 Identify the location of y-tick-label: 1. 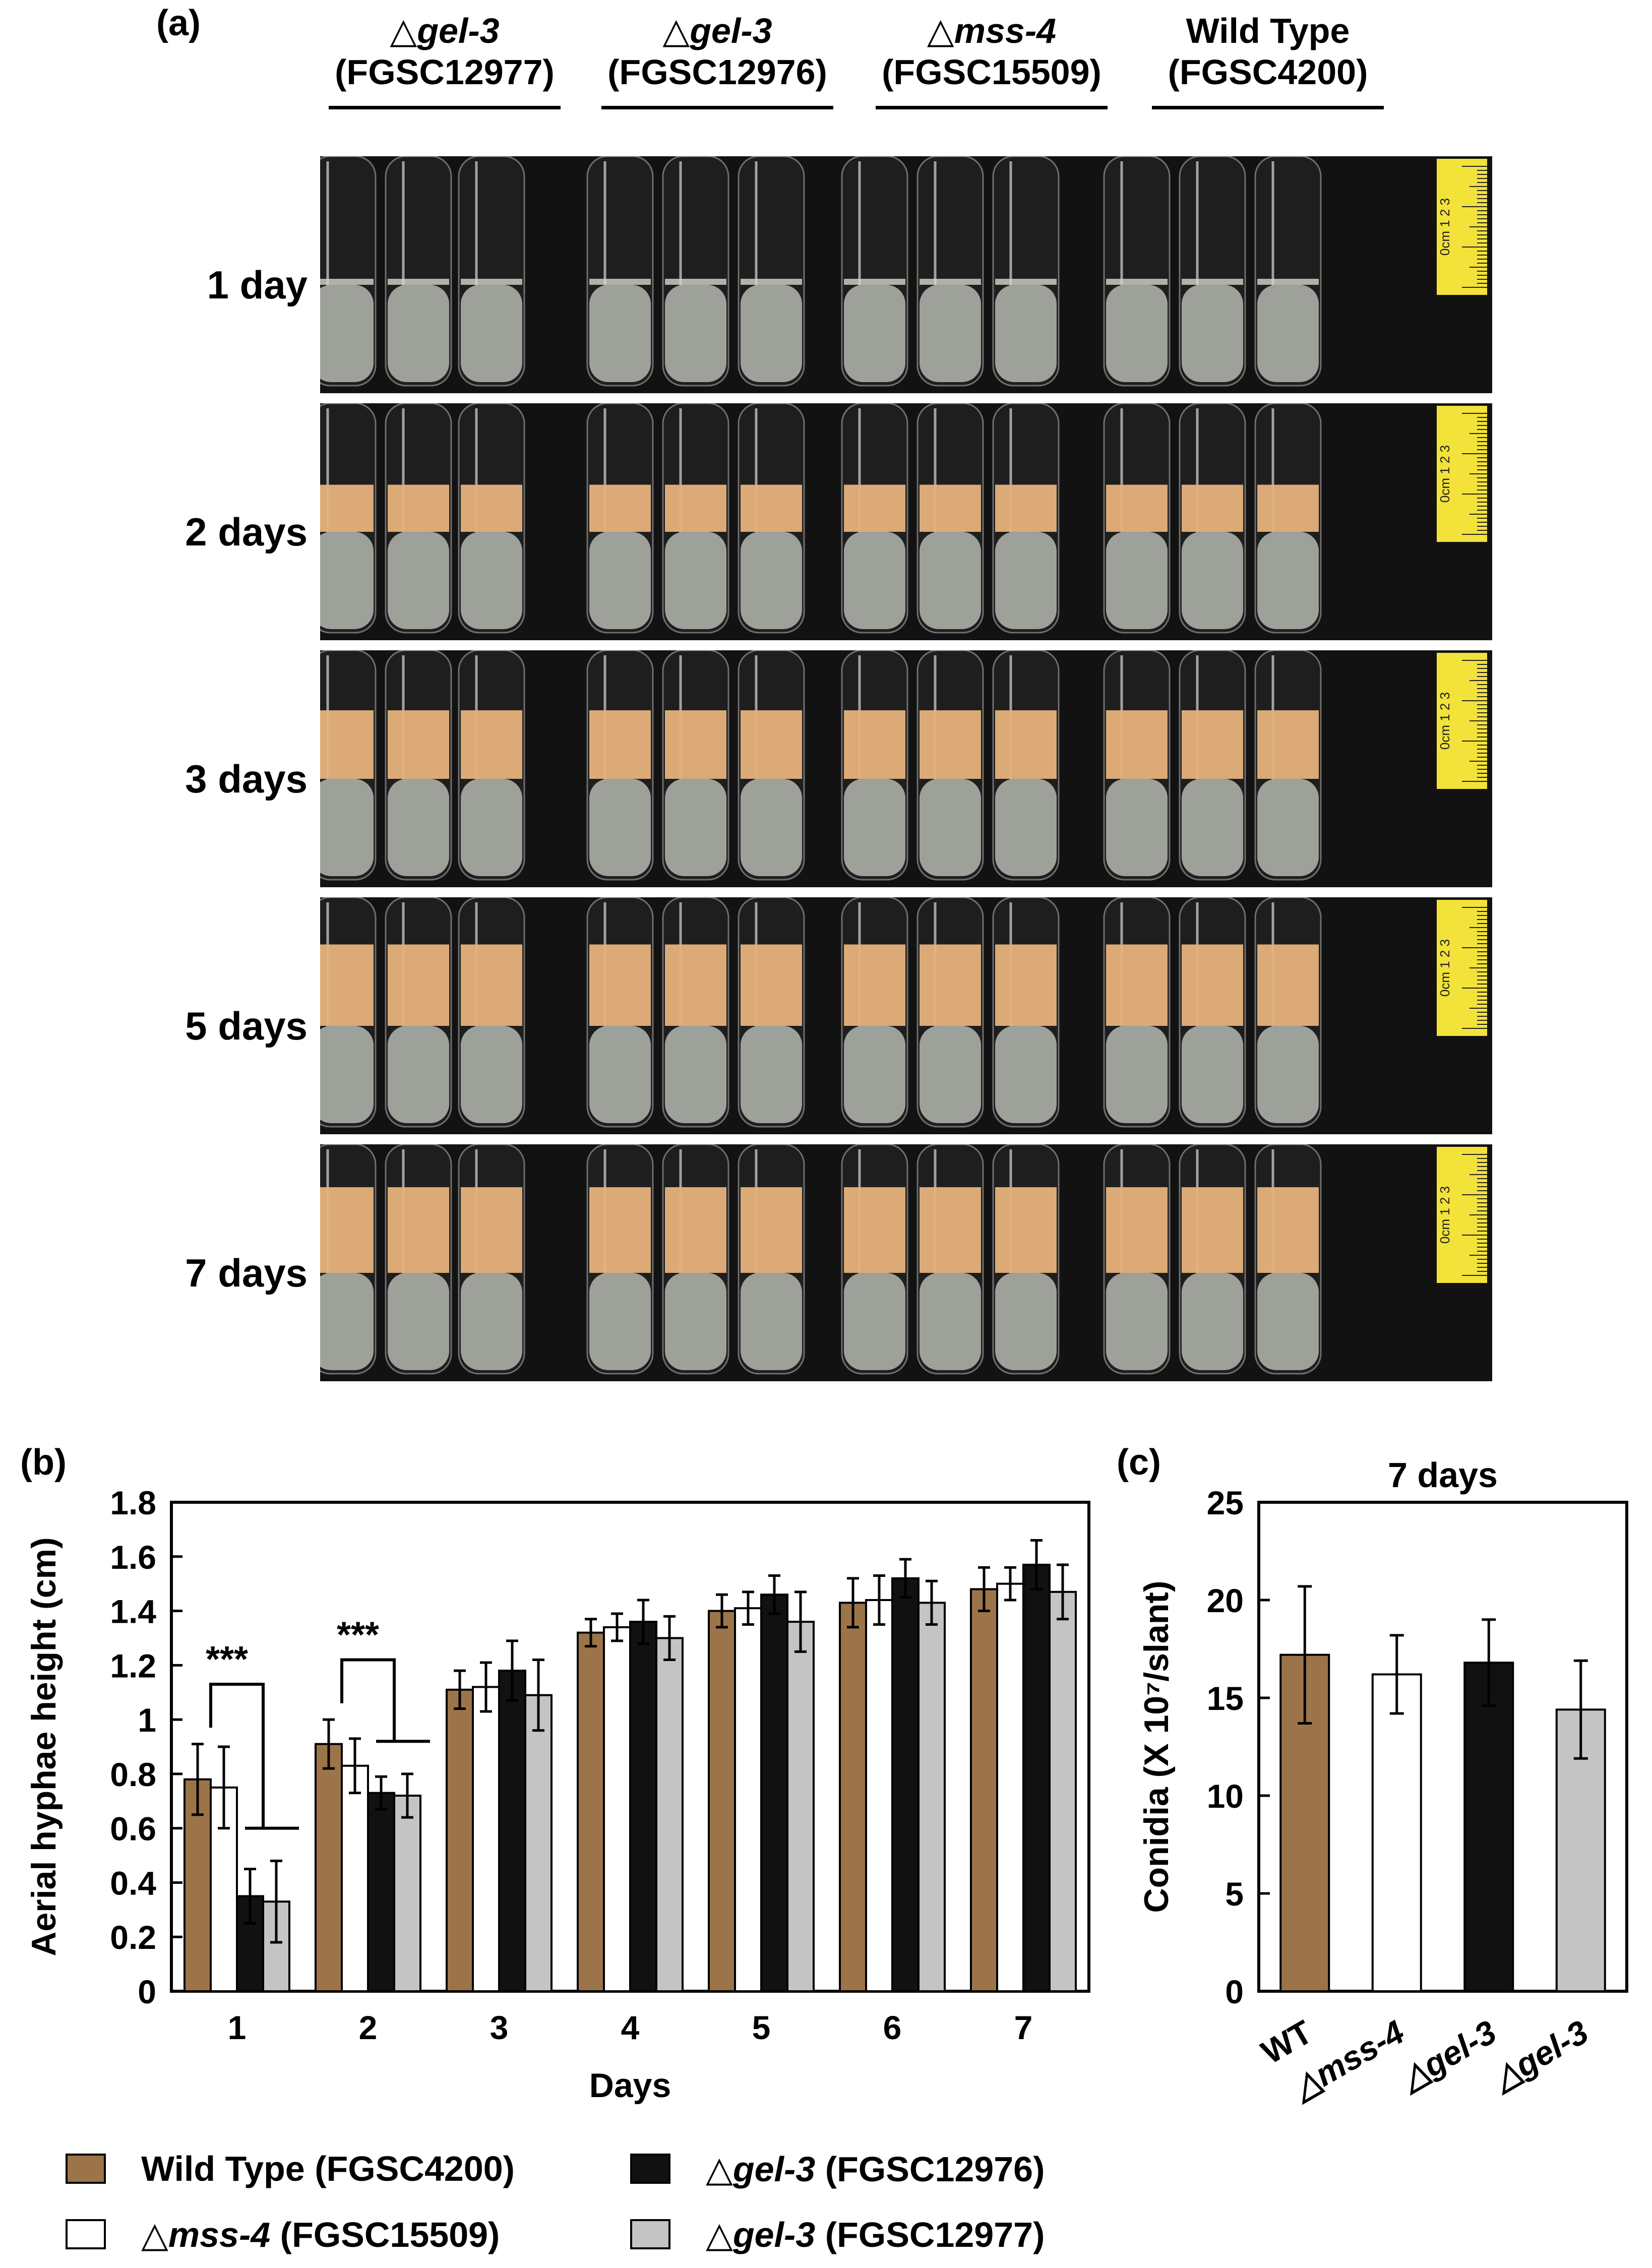
(147, 1720).